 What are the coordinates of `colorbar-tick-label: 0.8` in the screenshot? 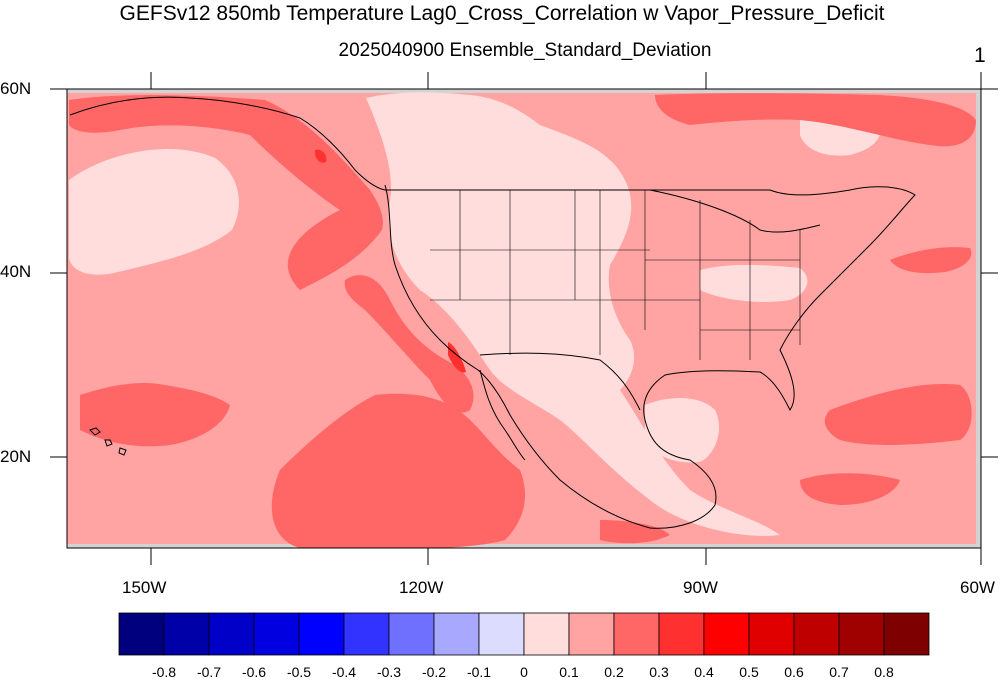 It's located at (884, 672).